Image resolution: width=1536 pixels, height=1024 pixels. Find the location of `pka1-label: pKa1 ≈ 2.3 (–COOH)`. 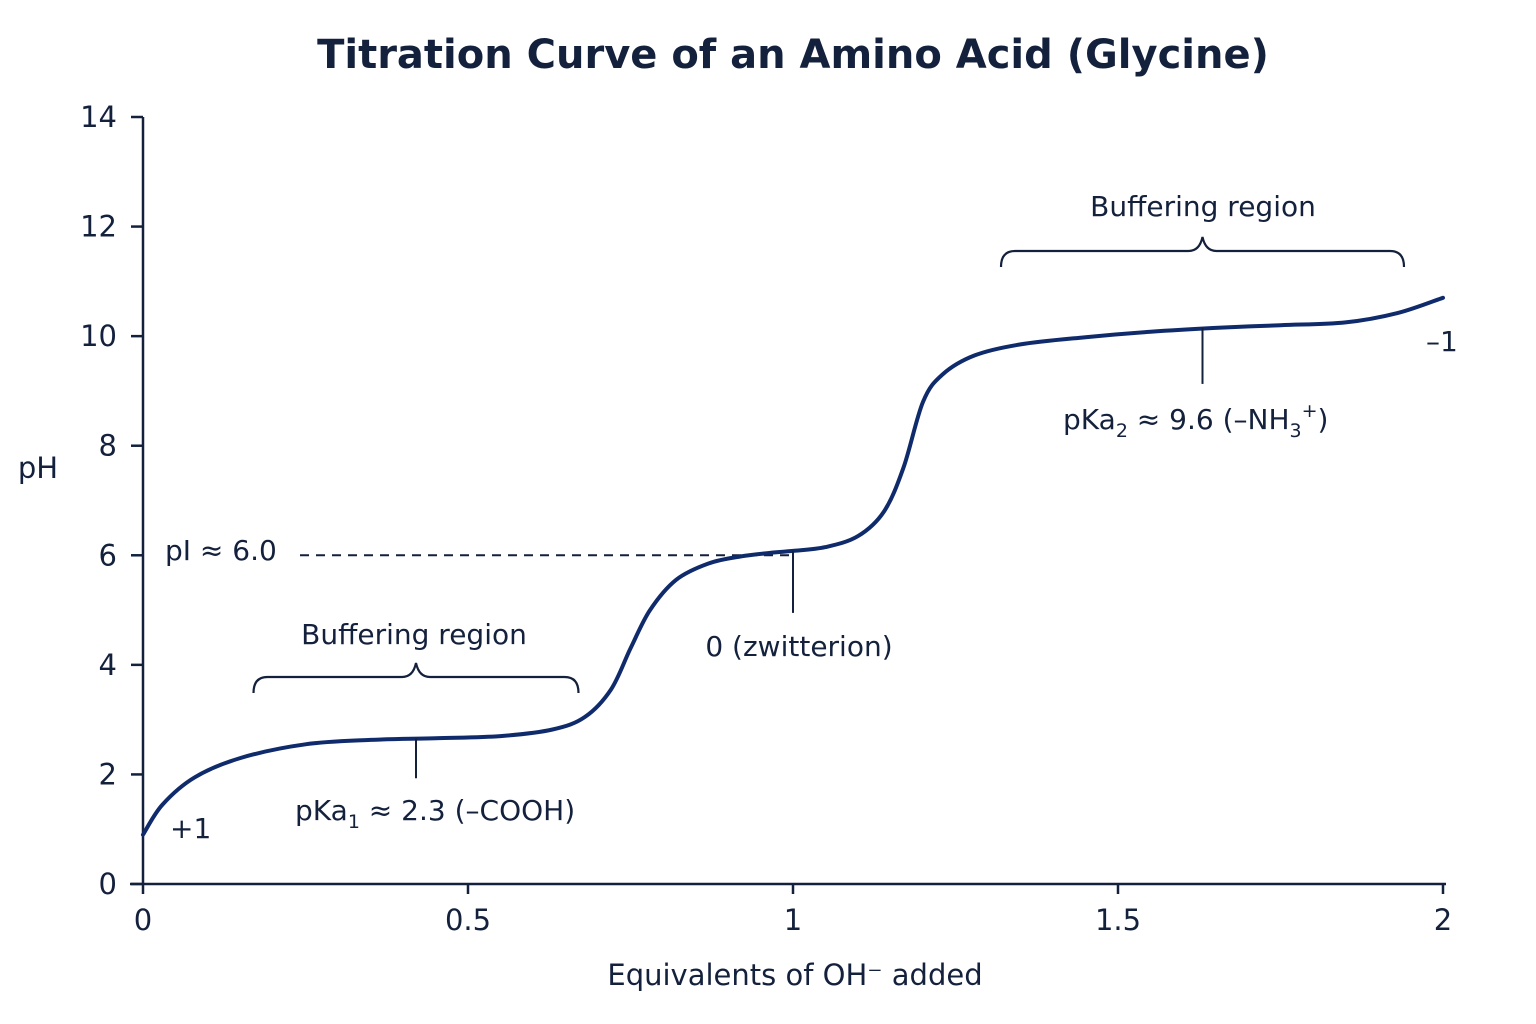

pka1-label: pKa1 ≈ 2.3 (–COOH) is located at coordinates (435, 813).